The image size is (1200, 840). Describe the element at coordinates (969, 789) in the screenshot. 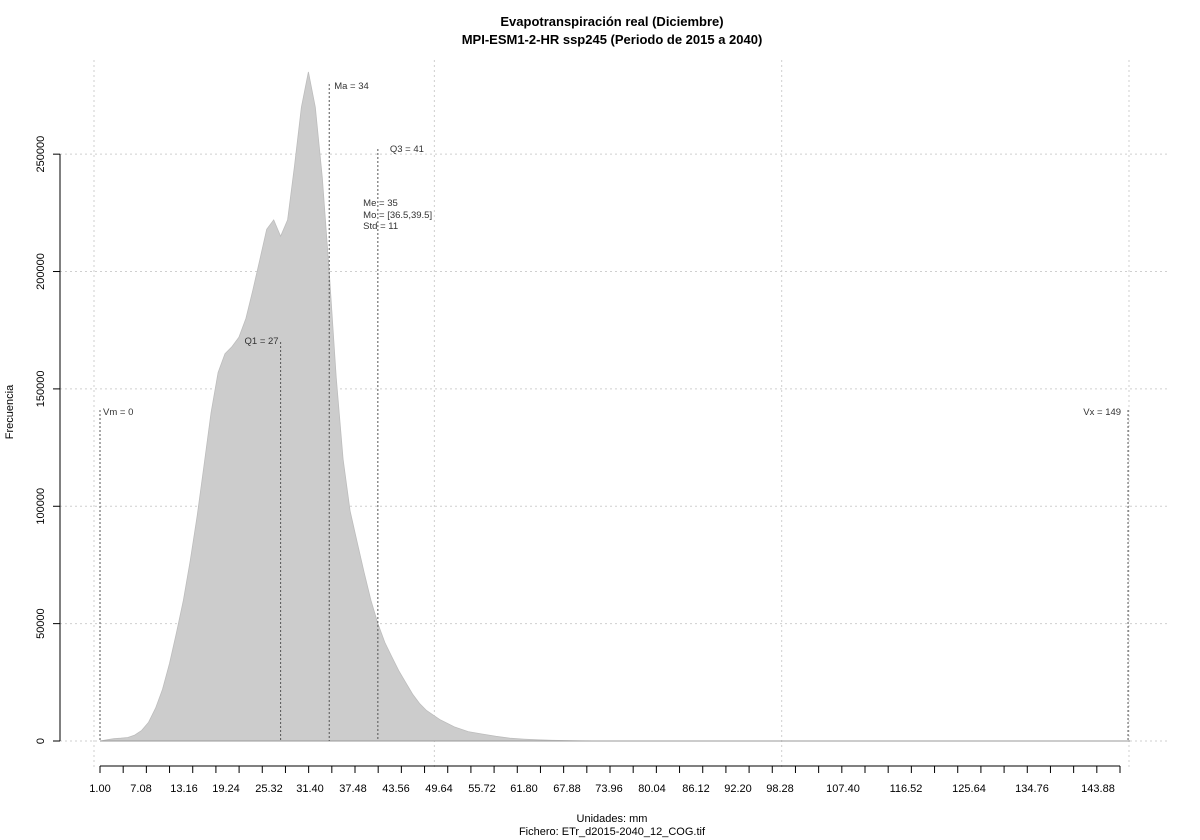

I see `x-tick-label-19: 125.64` at that location.